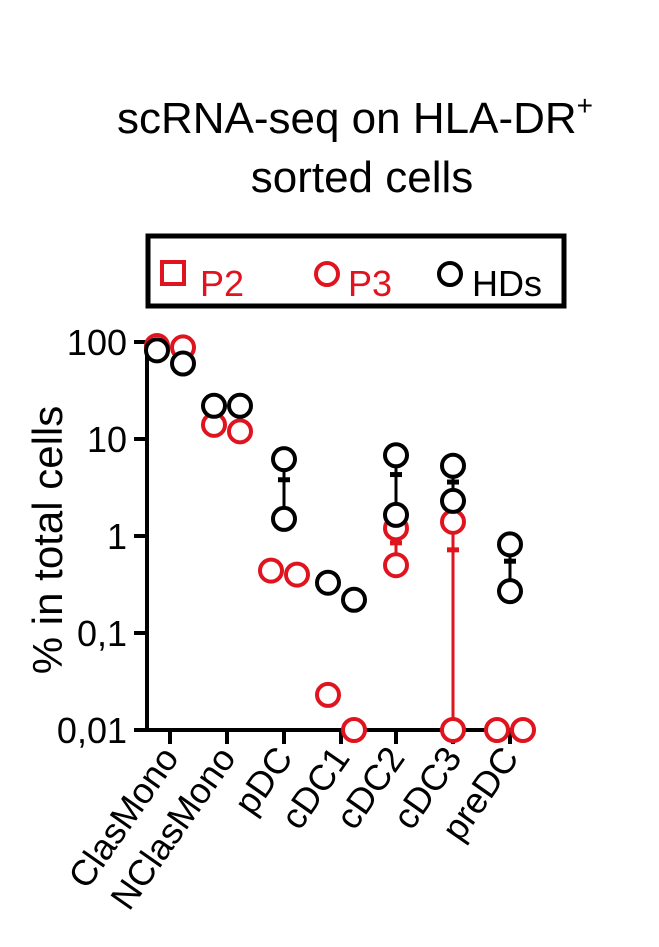  Describe the element at coordinates (92, 730) in the screenshot. I see `y-tick-label: 0,01` at that location.